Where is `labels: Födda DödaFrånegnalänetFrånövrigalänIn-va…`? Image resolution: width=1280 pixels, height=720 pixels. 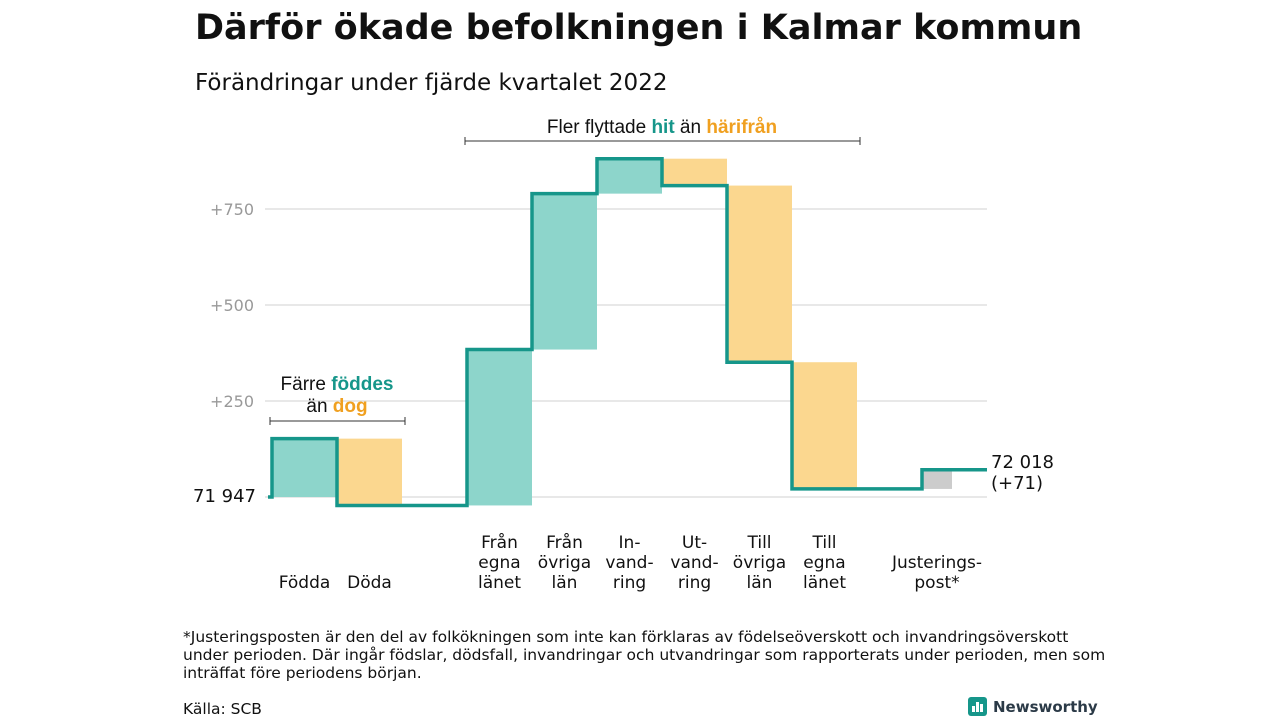
labels: Födda DödaFrånegnalänetFrånövrigalänIn-va… is located at coordinates (630, 562).